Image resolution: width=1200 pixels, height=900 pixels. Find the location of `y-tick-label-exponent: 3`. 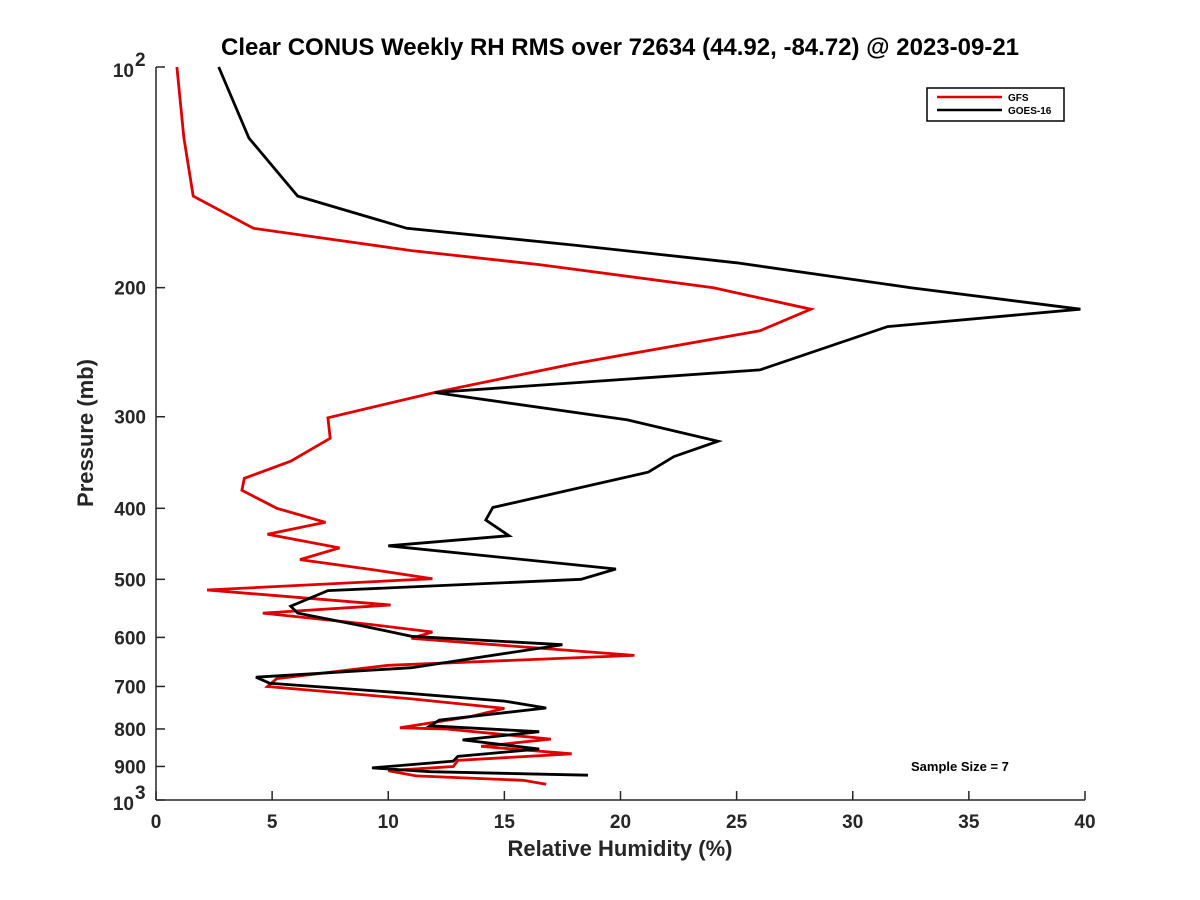

y-tick-label-exponent: 3 is located at coordinates (140, 793).